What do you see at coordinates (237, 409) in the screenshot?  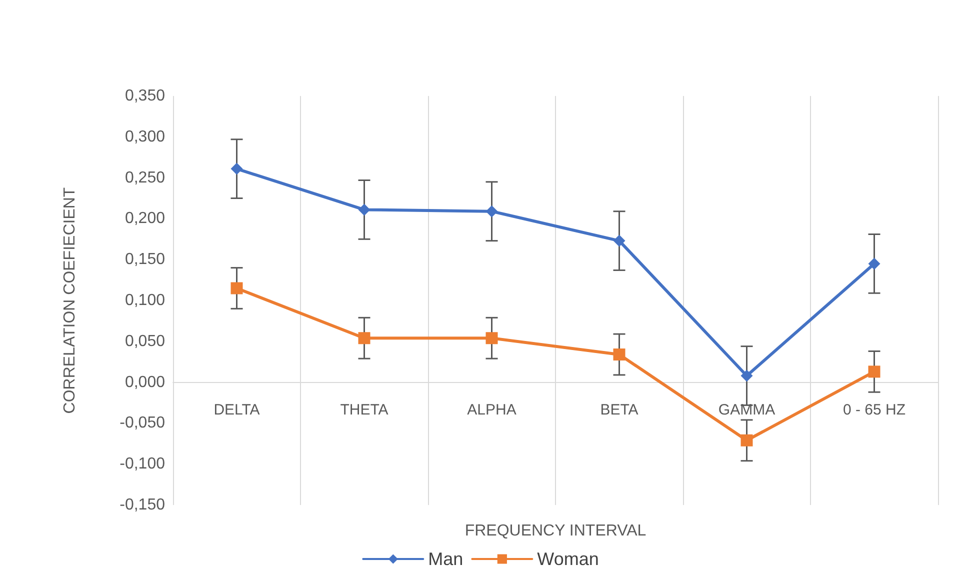 I see `x-tick-label: DELTA` at bounding box center [237, 409].